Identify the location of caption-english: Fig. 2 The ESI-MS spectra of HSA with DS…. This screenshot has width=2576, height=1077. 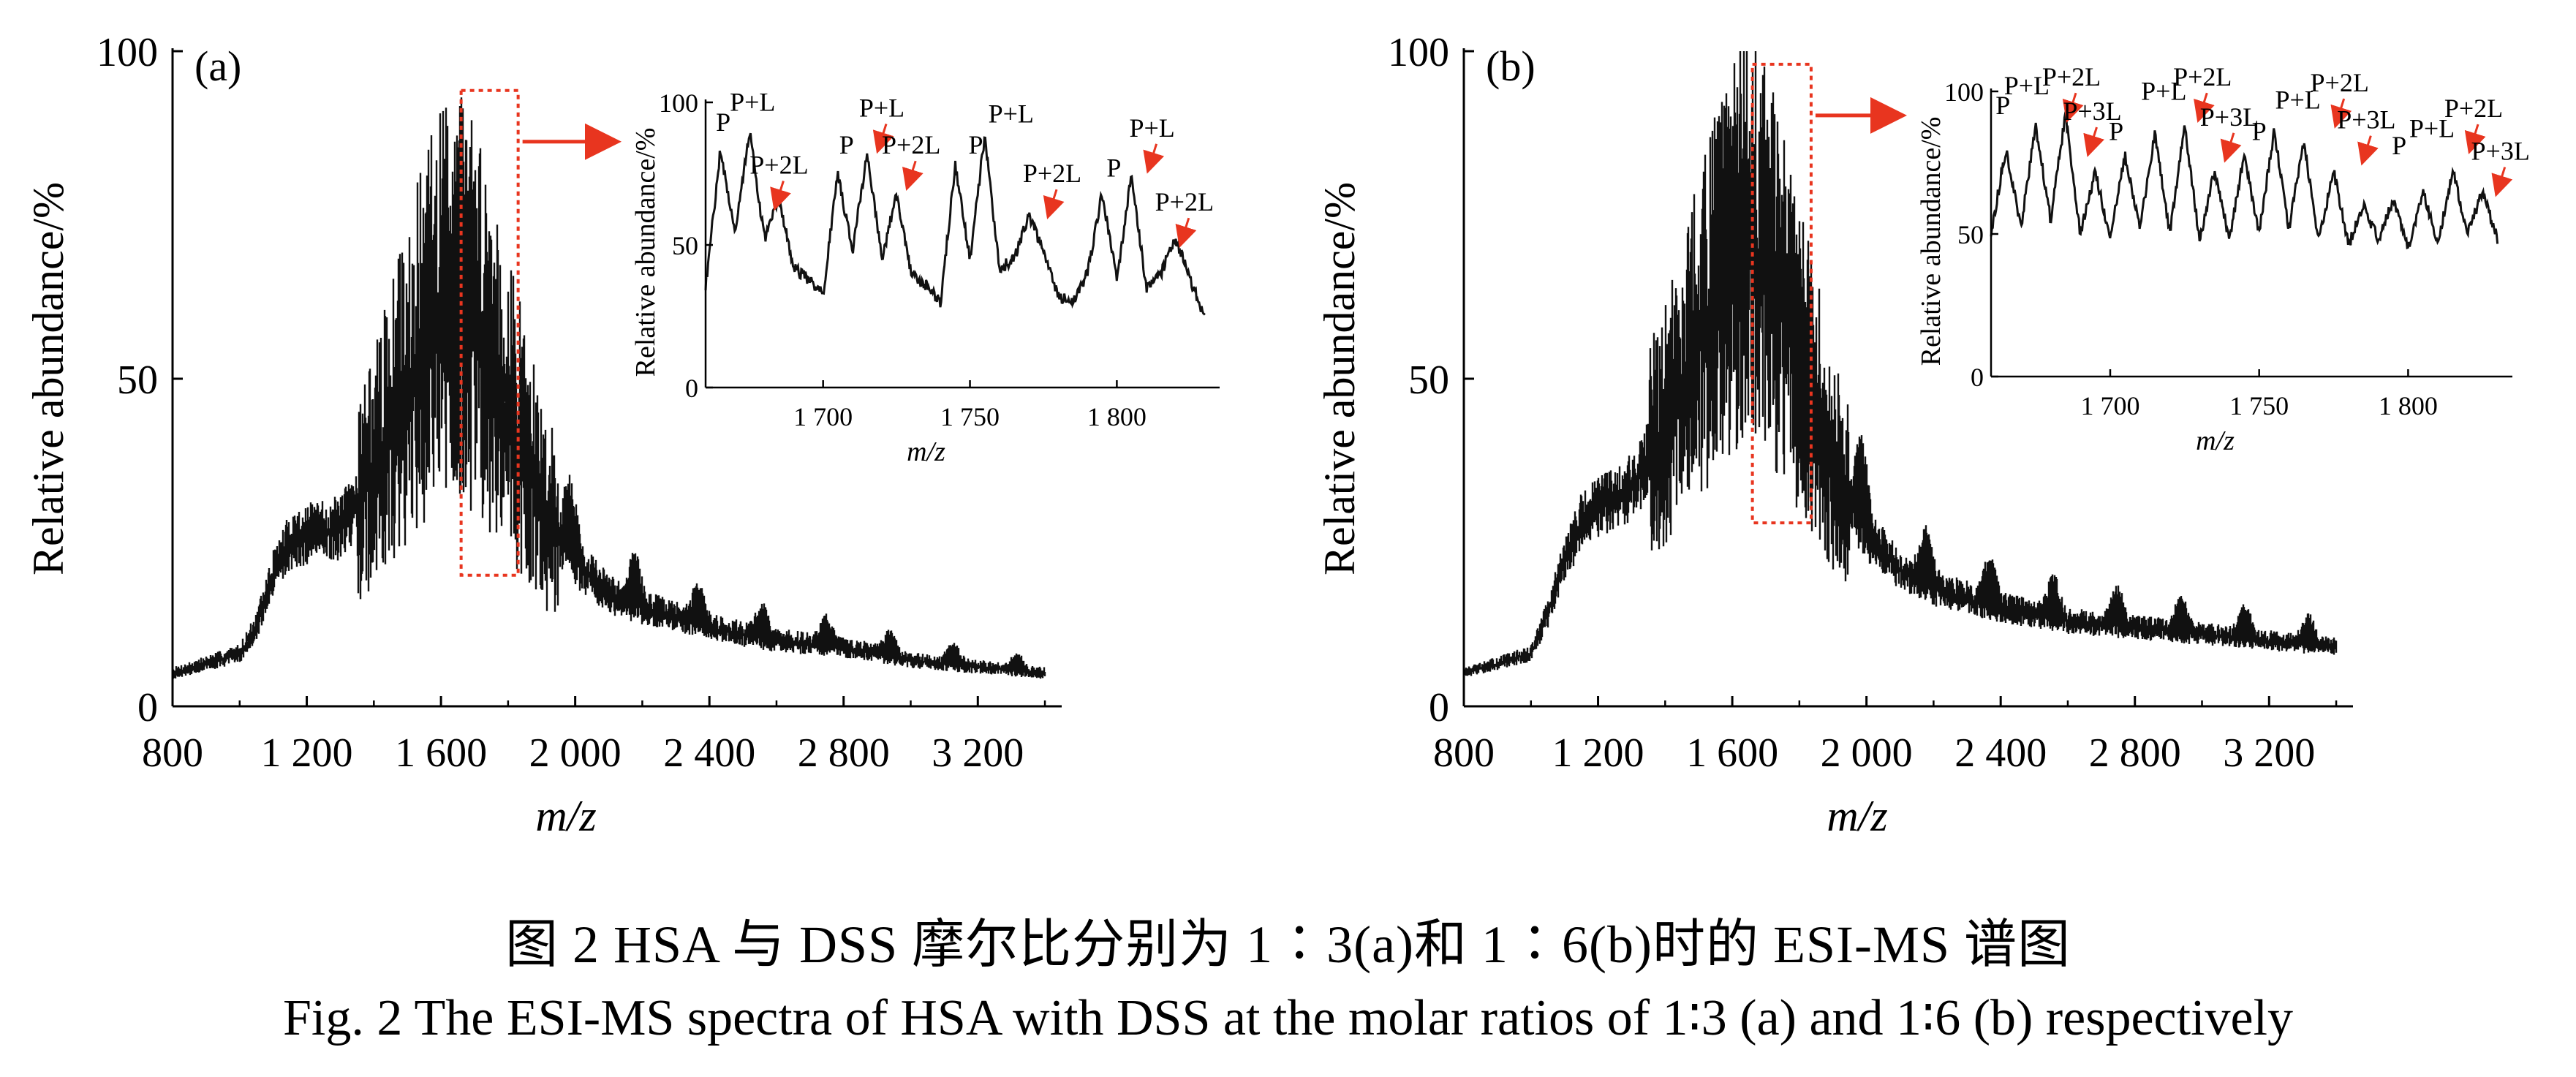
(1288, 1018).